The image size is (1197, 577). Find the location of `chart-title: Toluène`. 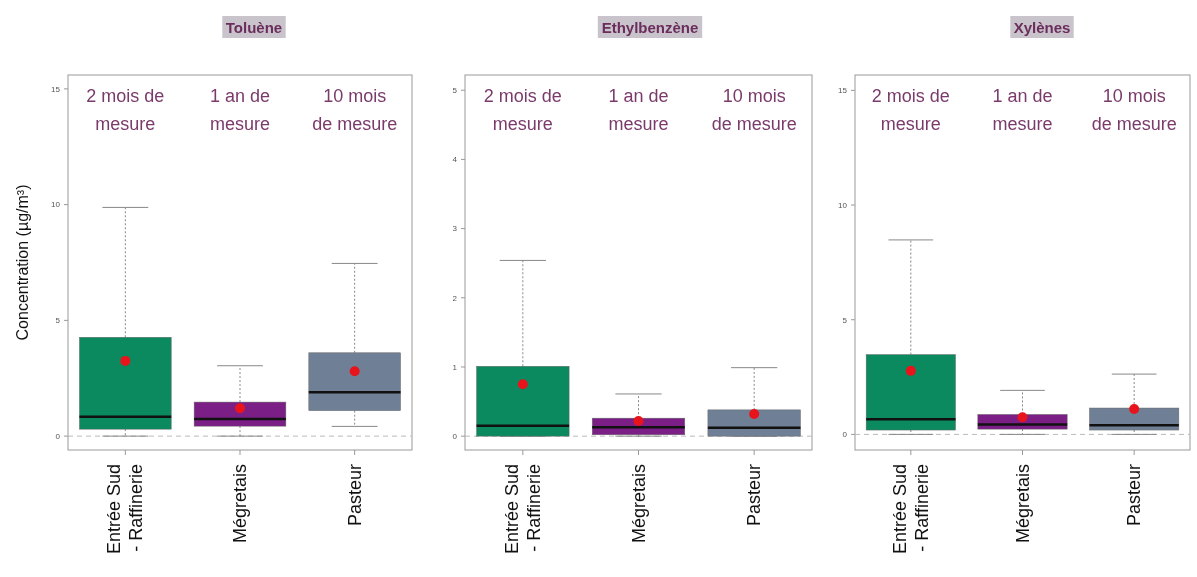

chart-title: Toluène is located at coordinates (254, 27).